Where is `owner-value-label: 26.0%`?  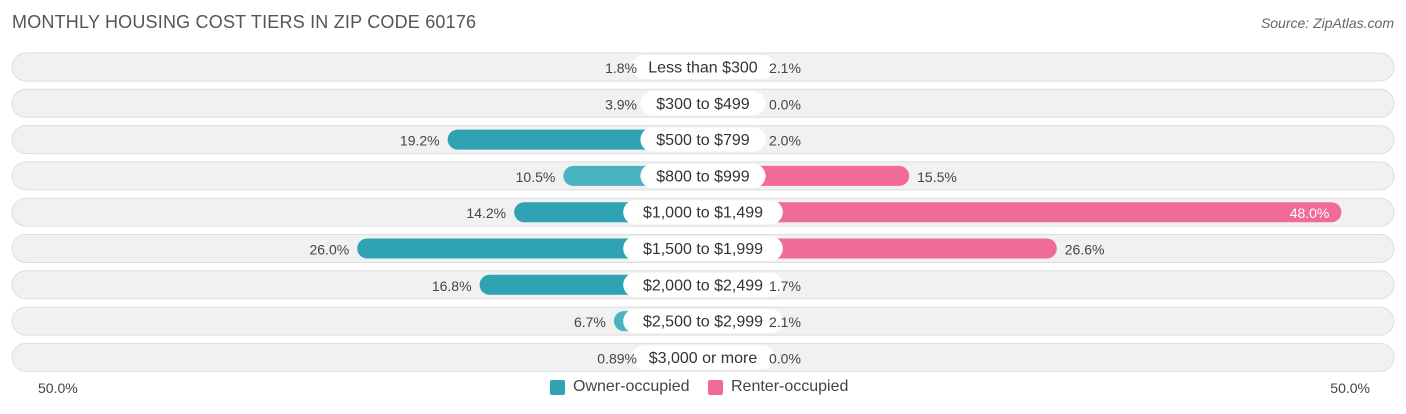 owner-value-label: 26.0% is located at coordinates (329, 250).